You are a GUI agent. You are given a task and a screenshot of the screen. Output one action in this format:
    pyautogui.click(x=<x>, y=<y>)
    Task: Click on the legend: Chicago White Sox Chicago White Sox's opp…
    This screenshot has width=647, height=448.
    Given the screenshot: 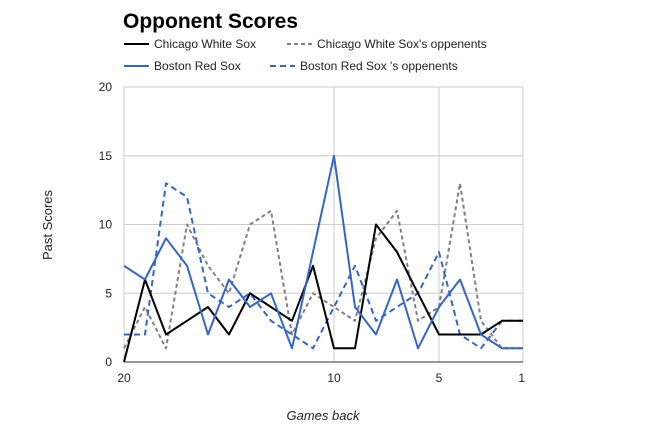 What is the action you would take?
    pyautogui.click(x=305, y=55)
    